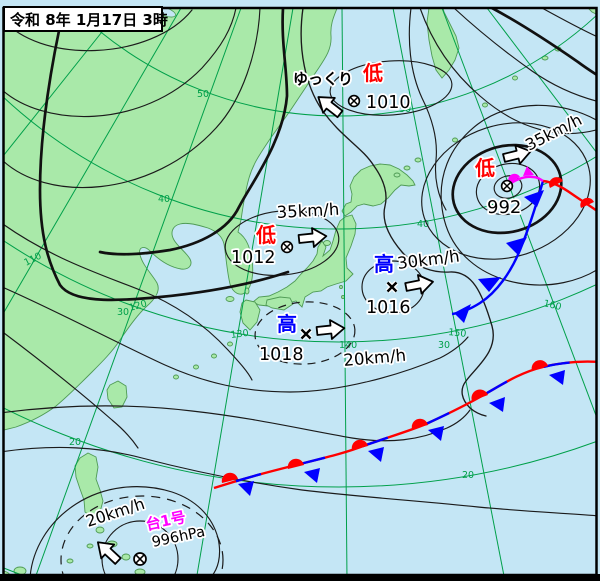 This screenshot has width=600, height=581. I want to click on speed-label: 35km/h, so click(308, 211).